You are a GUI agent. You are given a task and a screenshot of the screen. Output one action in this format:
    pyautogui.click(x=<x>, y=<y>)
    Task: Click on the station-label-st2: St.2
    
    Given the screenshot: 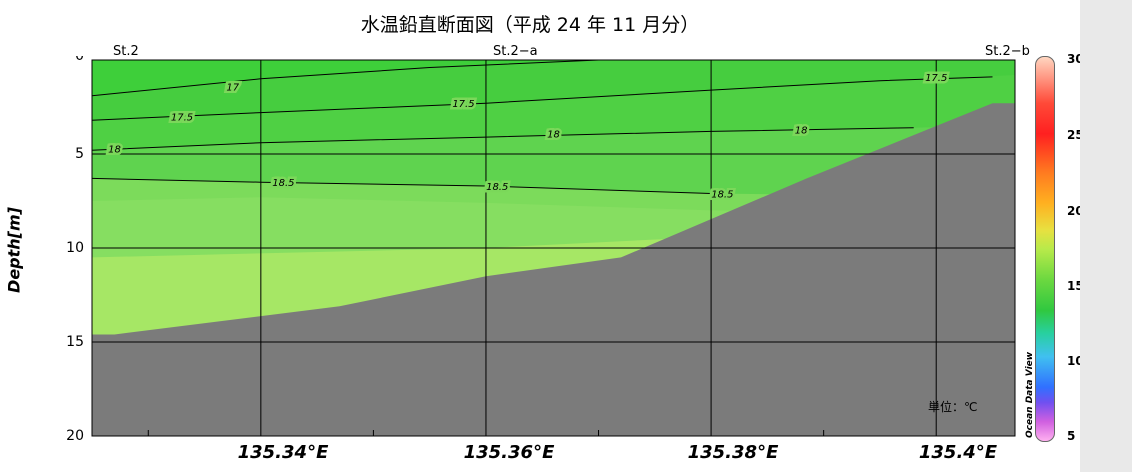 What is the action you would take?
    pyautogui.click(x=126, y=51)
    